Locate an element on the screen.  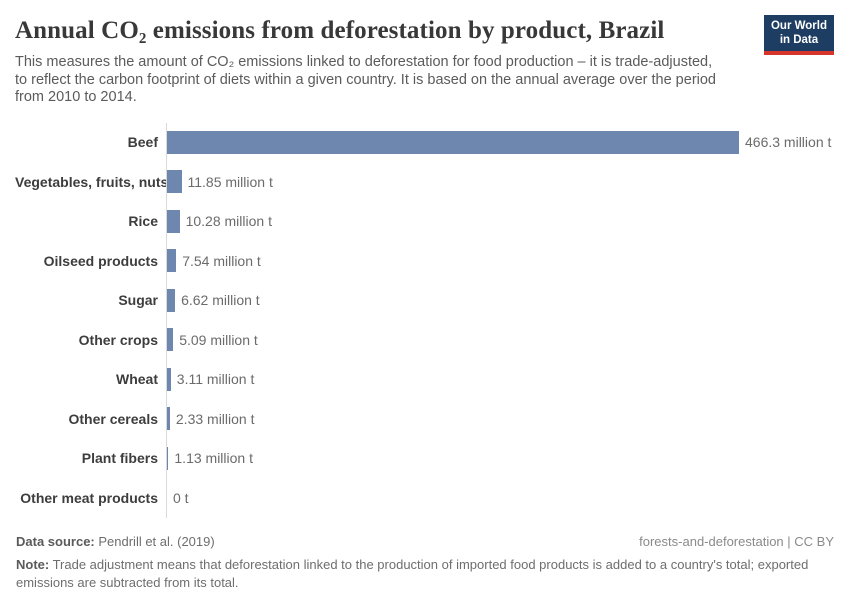
chart-row: Other crops 5.09 million t is located at coordinates (425, 340).